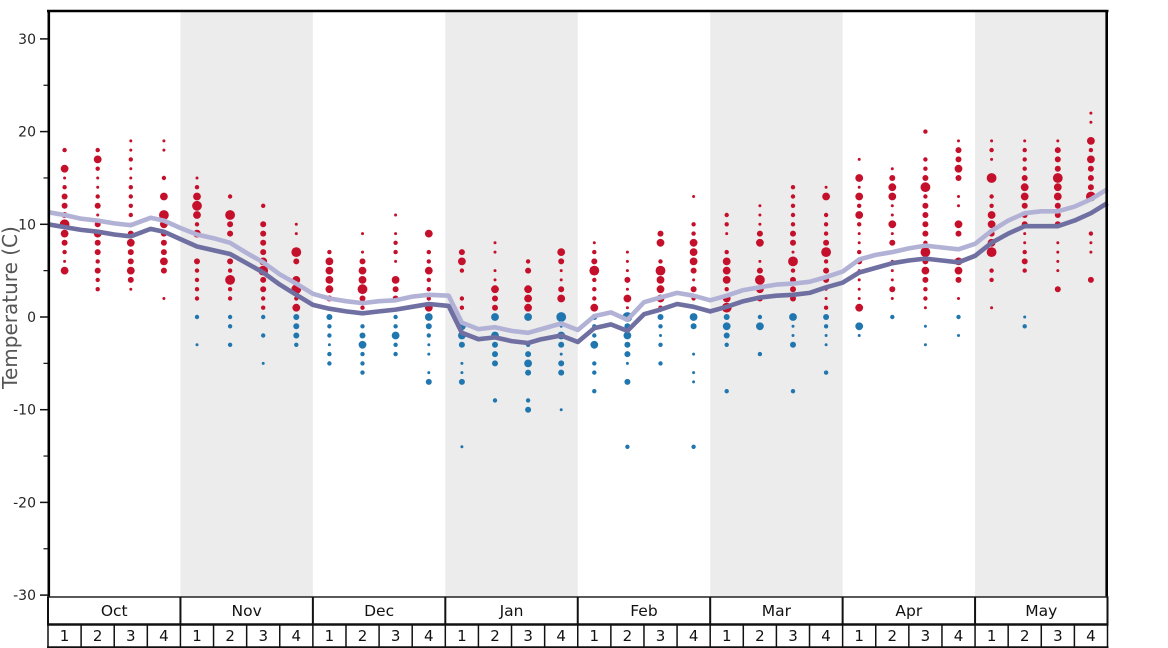 Image resolution: width=1168 pixels, height=648 pixels. What do you see at coordinates (65, 636) in the screenshot?
I see `week-number-label: 1` at bounding box center [65, 636].